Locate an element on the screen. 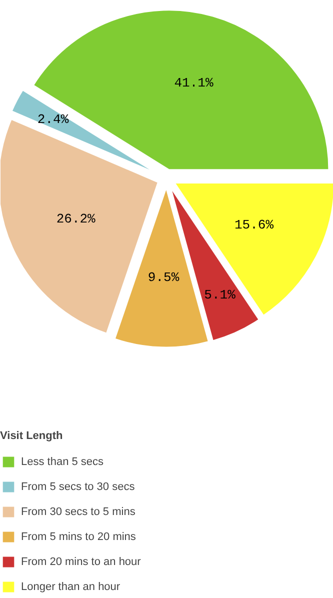 This screenshot has width=333, height=598. legend-label: From 5 mins to 20 mins is located at coordinates (78, 537).